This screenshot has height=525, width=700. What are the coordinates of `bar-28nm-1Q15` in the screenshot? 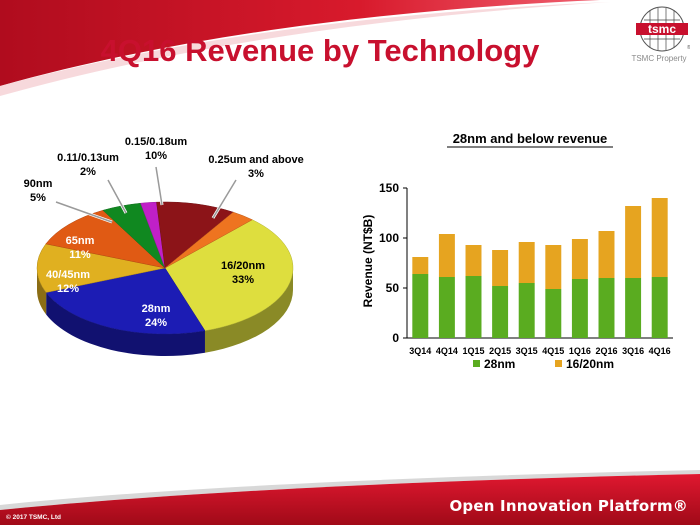 It's located at (473, 307).